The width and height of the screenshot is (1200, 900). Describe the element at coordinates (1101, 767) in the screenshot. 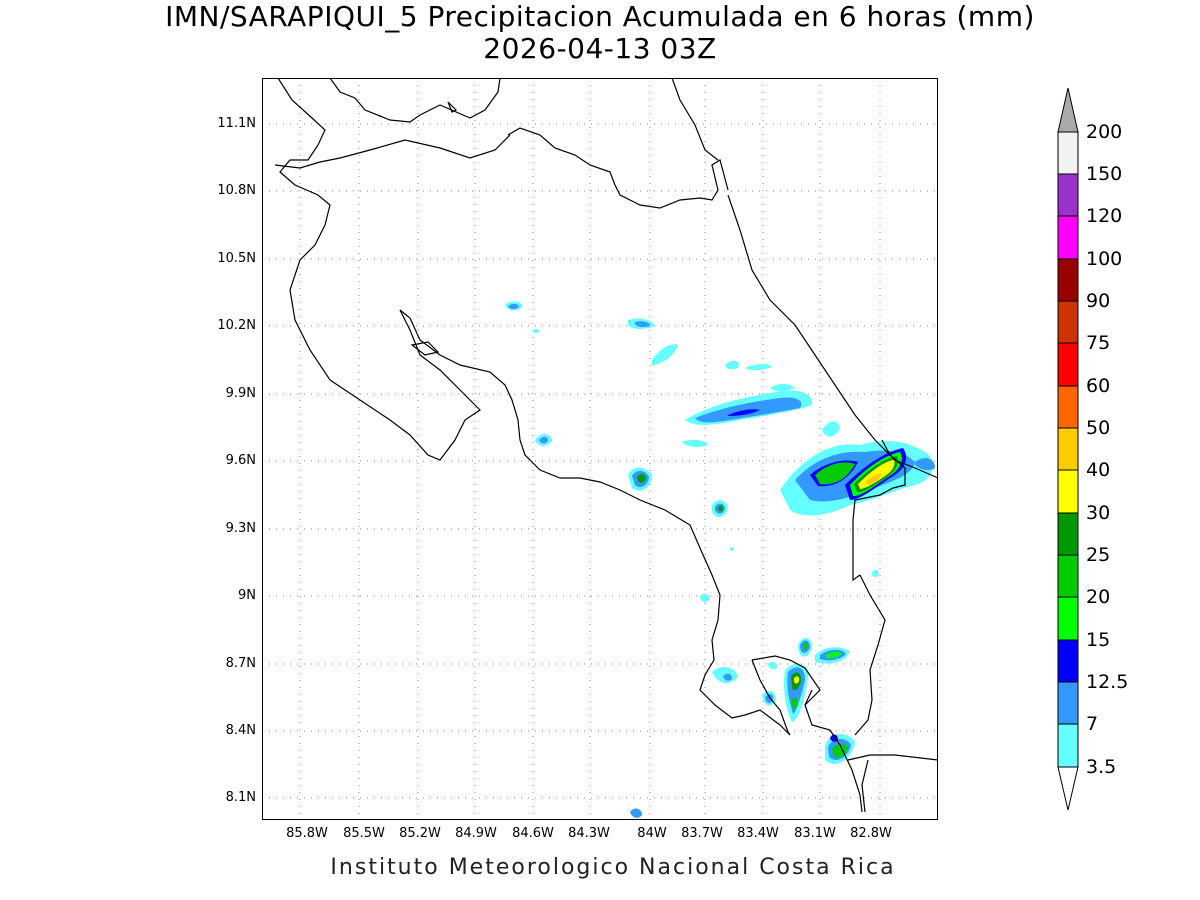

I see `colorbar-label: 3.5` at that location.